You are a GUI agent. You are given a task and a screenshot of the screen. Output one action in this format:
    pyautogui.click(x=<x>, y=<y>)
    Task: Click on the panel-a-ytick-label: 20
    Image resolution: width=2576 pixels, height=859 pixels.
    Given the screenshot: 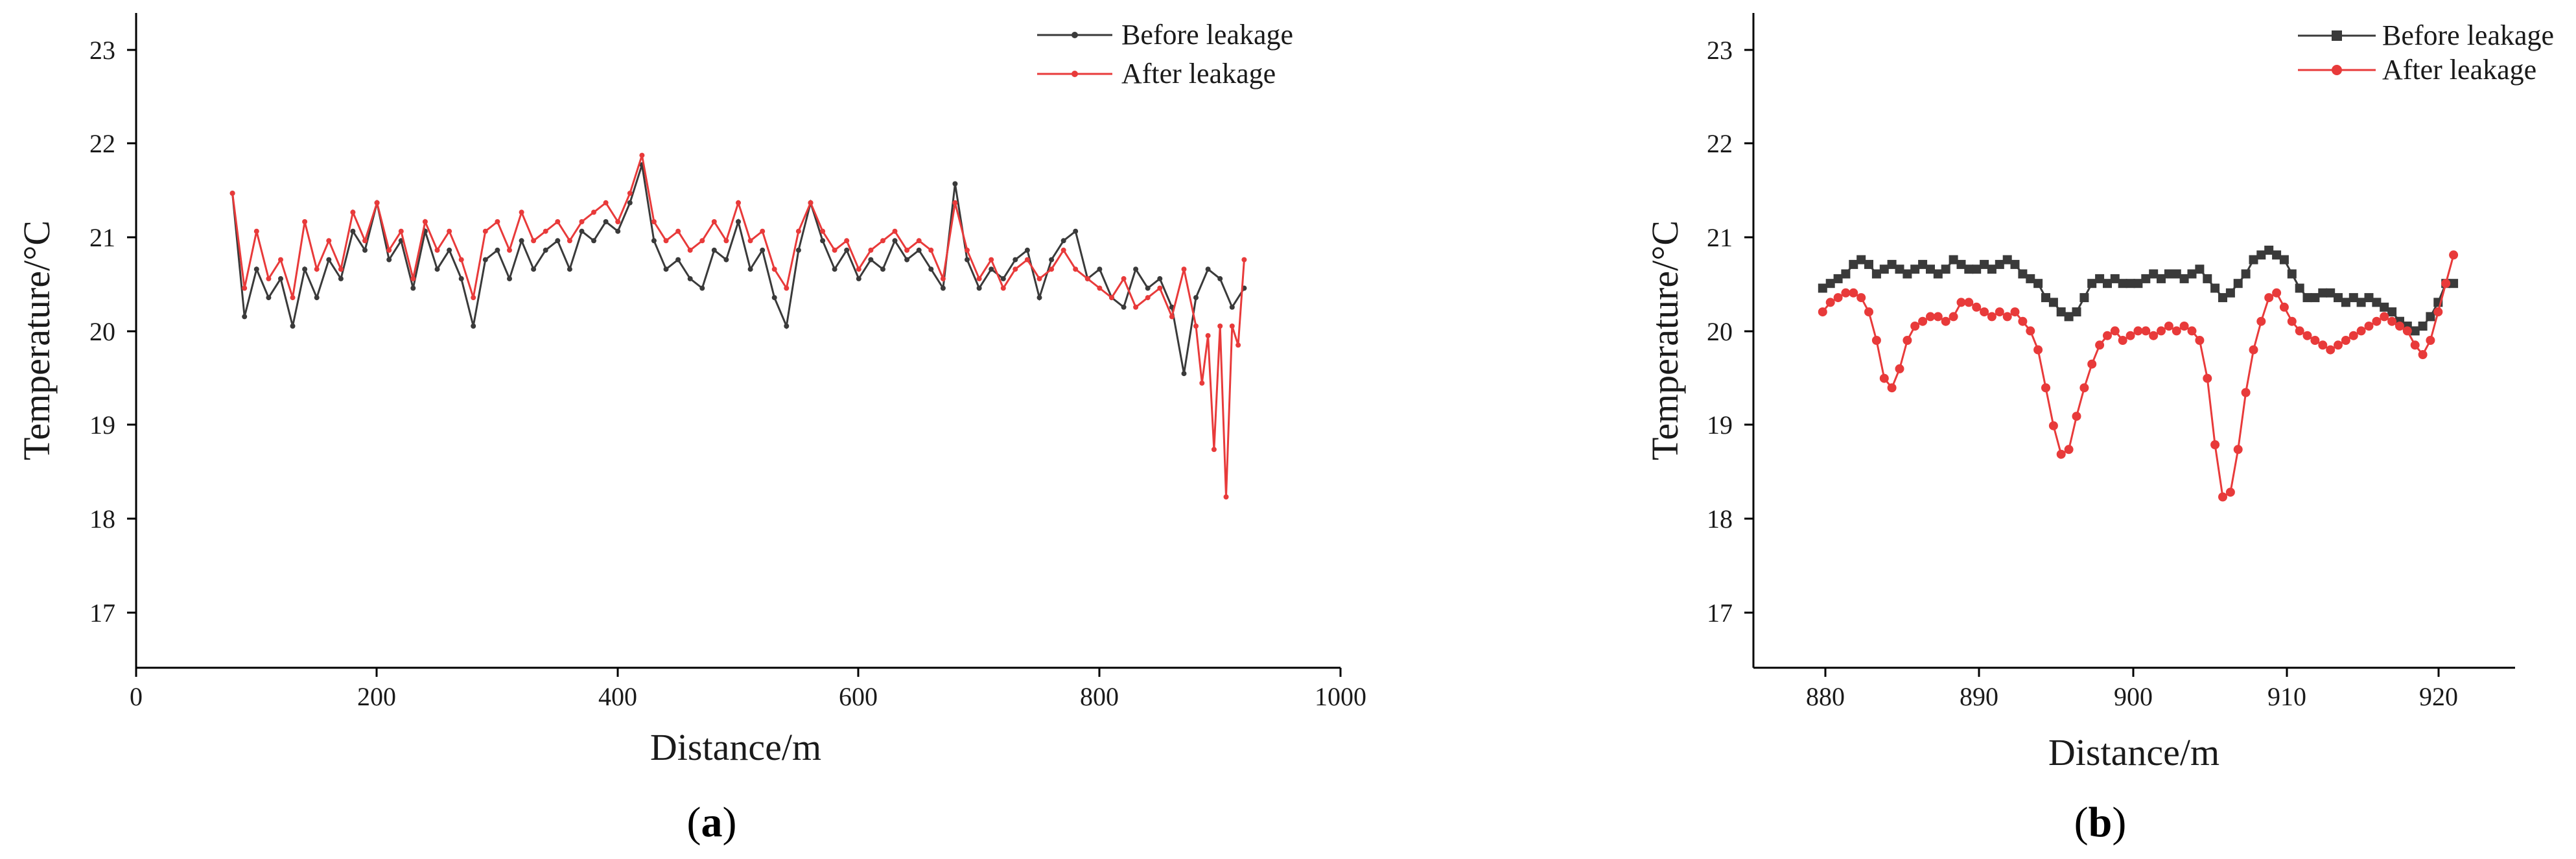 What is the action you would take?
    pyautogui.click(x=102, y=331)
    